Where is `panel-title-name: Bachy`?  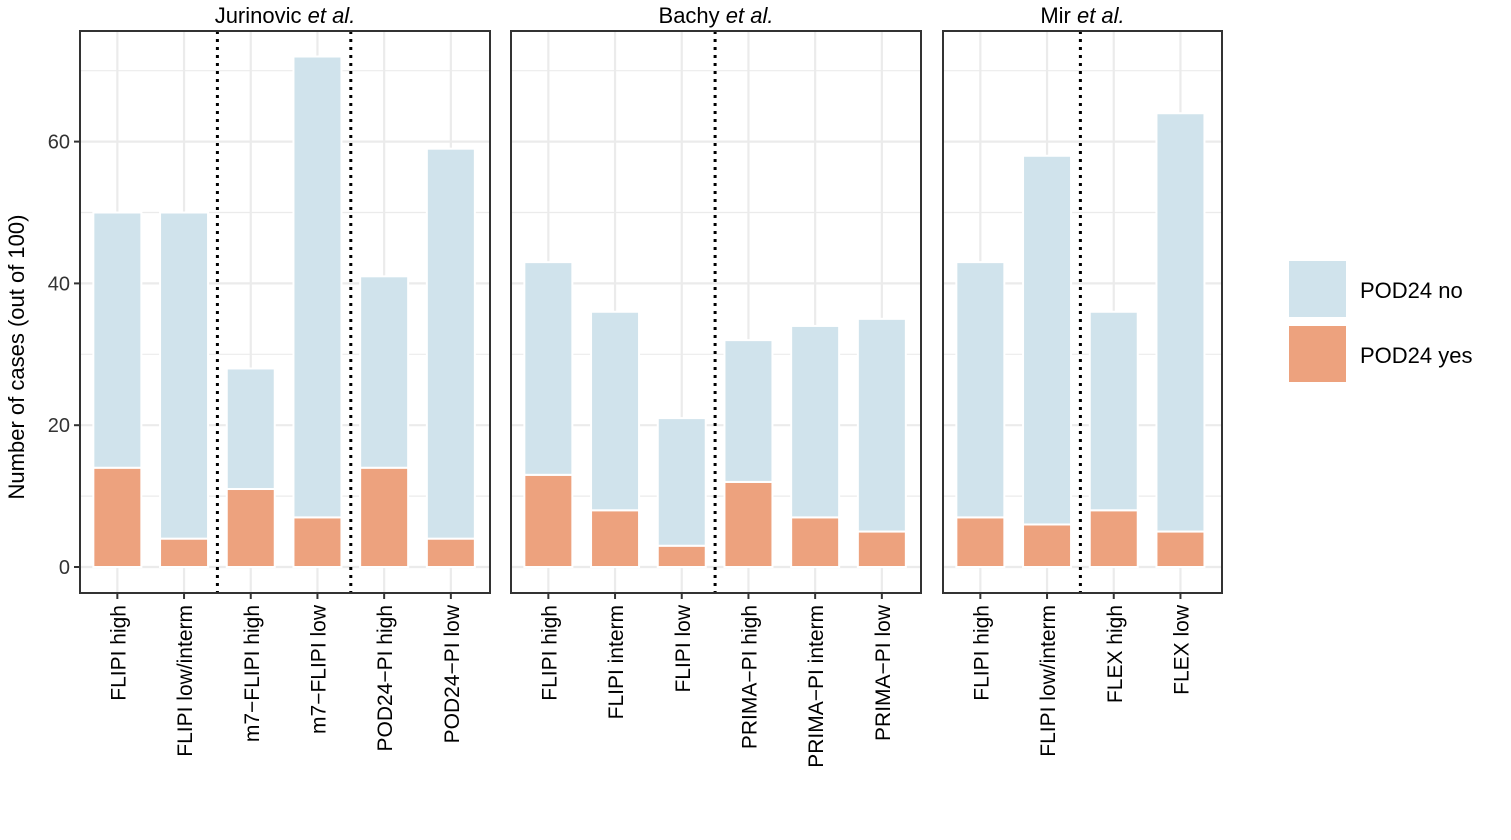
panel-title-name: Bachy is located at coordinates (692, 15).